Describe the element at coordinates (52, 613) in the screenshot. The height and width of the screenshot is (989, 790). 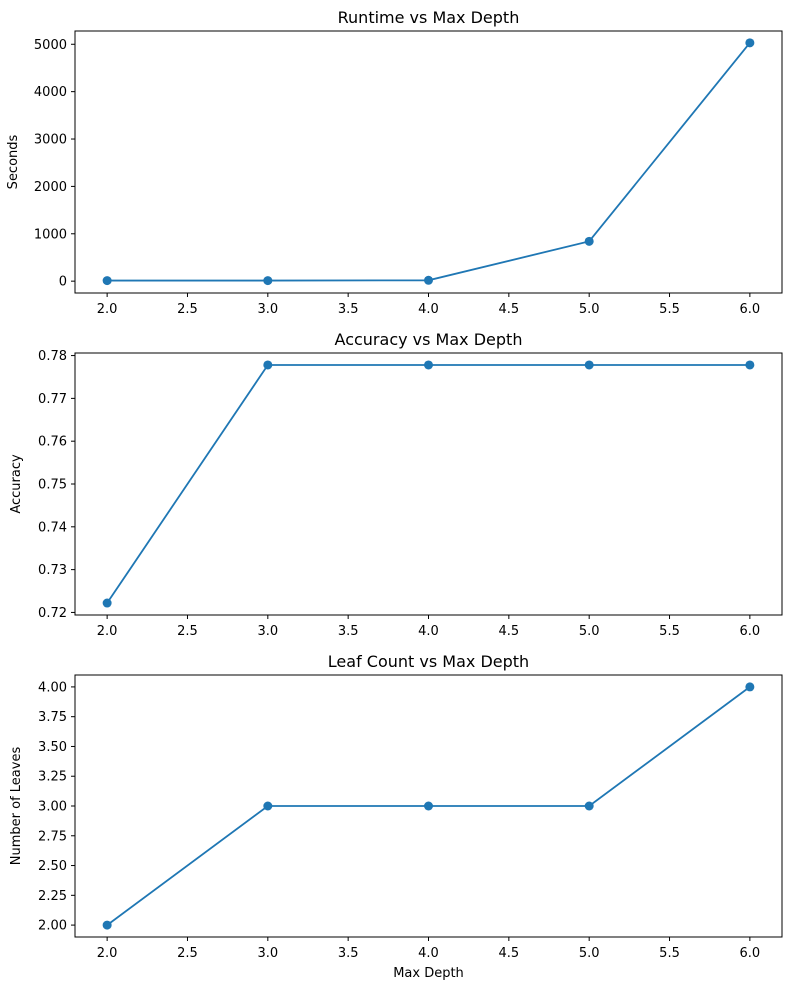
I see `y-tick-label: 0.72` at that location.